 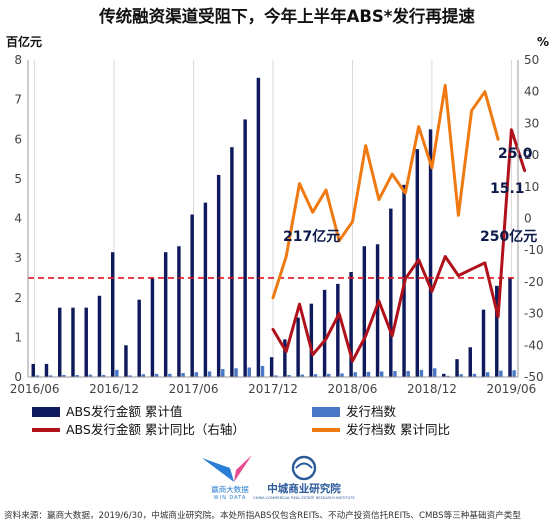 What do you see at coordinates (18, 179) in the screenshot?
I see `left-tick-label: 5` at bounding box center [18, 179].